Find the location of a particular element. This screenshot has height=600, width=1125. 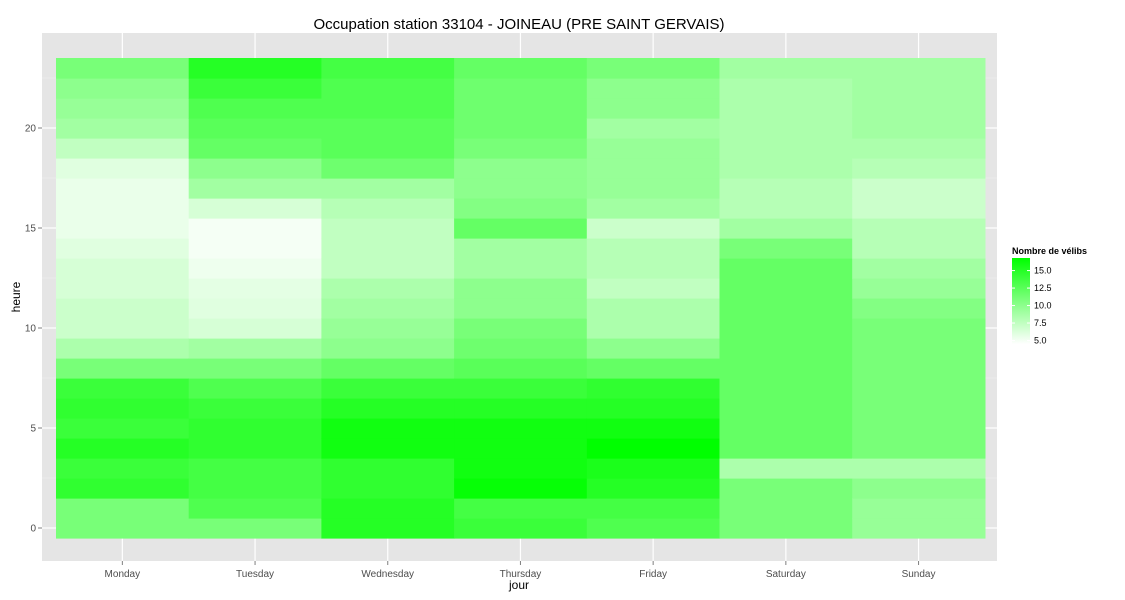

x-tick-label: Monday is located at coordinates (123, 574).